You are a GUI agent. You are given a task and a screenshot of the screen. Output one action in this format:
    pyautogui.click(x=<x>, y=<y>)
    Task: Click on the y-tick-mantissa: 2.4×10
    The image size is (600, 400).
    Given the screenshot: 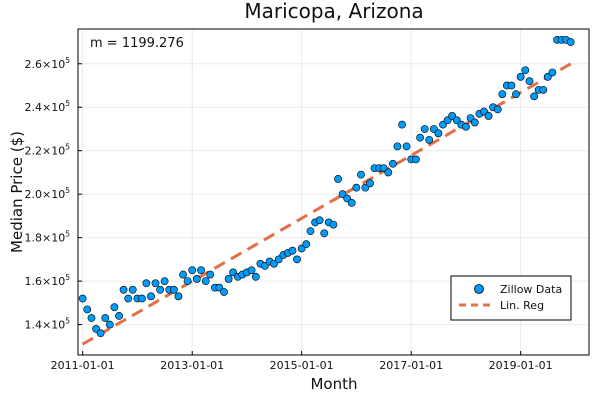 What is the action you would take?
    pyautogui.click(x=45, y=107)
    